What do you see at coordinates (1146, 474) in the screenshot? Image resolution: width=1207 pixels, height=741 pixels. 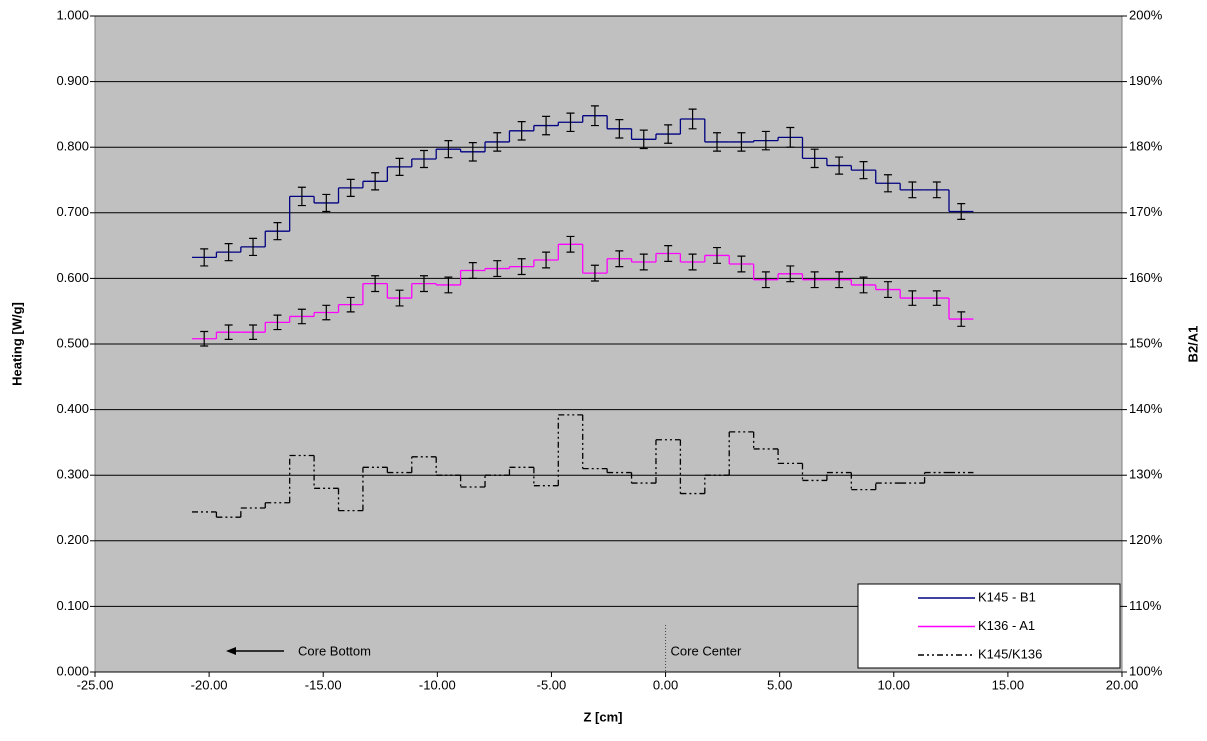 I see `y2-tick-label: 130%` at bounding box center [1146, 474].